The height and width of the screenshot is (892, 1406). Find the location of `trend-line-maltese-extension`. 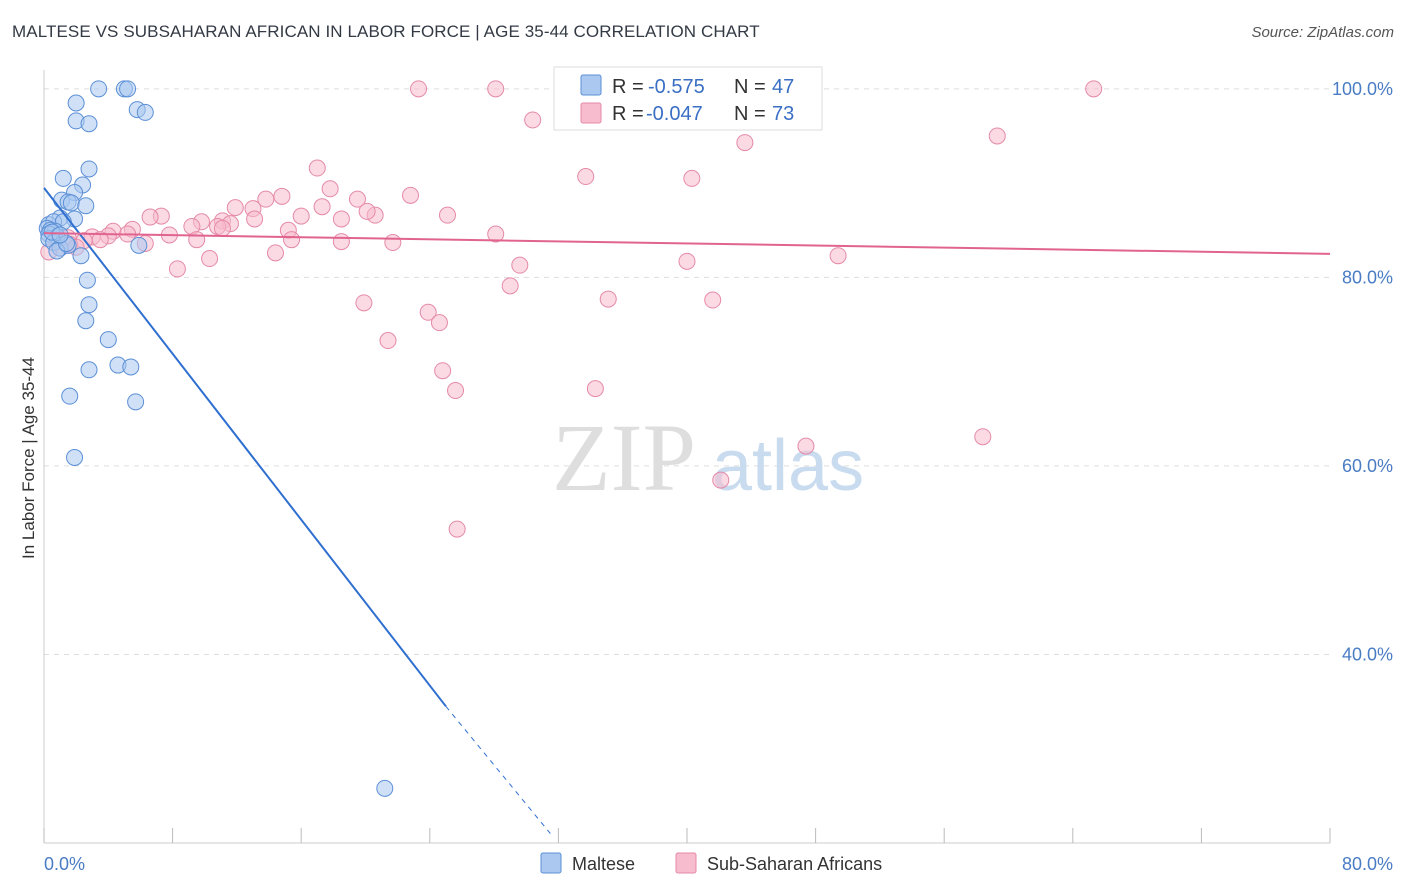

trend-line-maltese-extension is located at coordinates (498, 769).